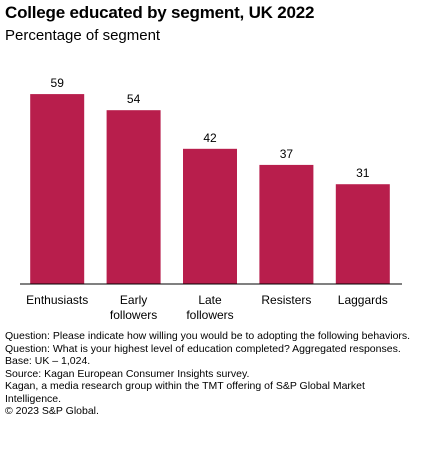 The image size is (425, 464). Describe the element at coordinates (133, 197) in the screenshot. I see `bar-early-followers` at that location.